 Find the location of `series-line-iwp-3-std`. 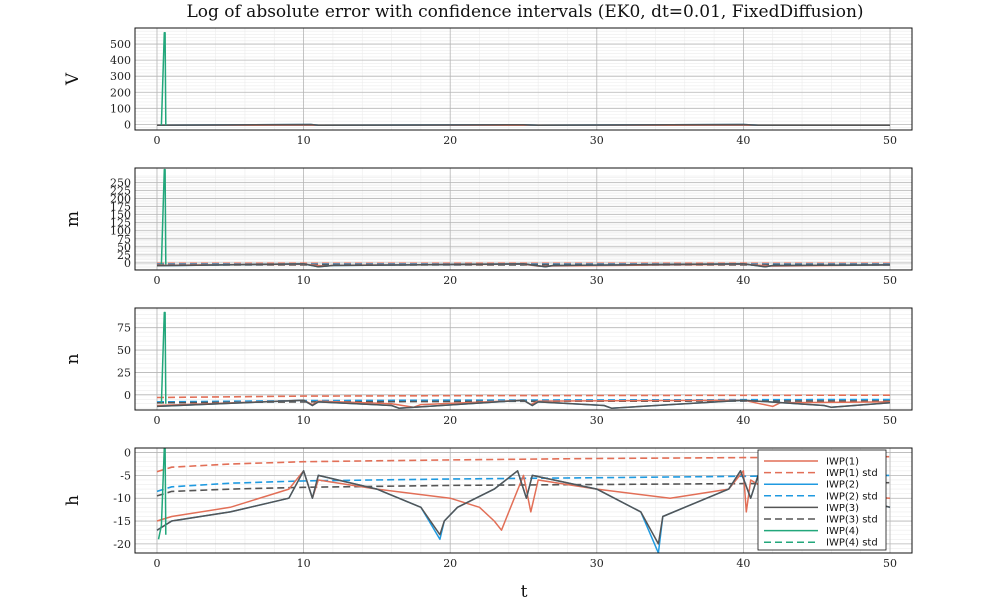

series-line-iwp-3-std is located at coordinates (523, 489).